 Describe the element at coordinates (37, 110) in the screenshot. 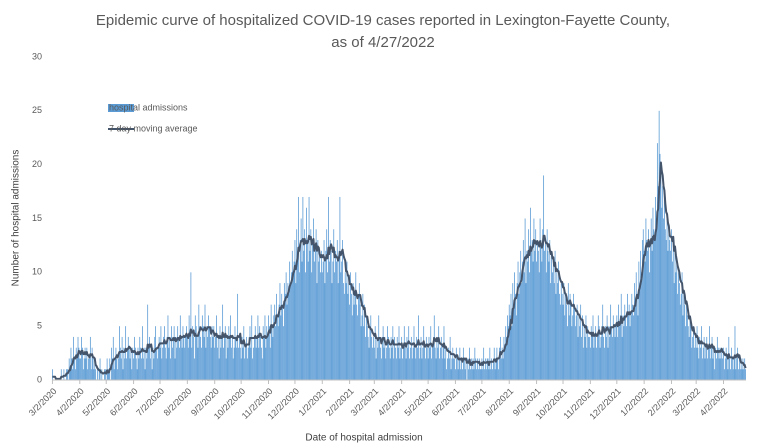

I see `y-tick-label: 25` at that location.